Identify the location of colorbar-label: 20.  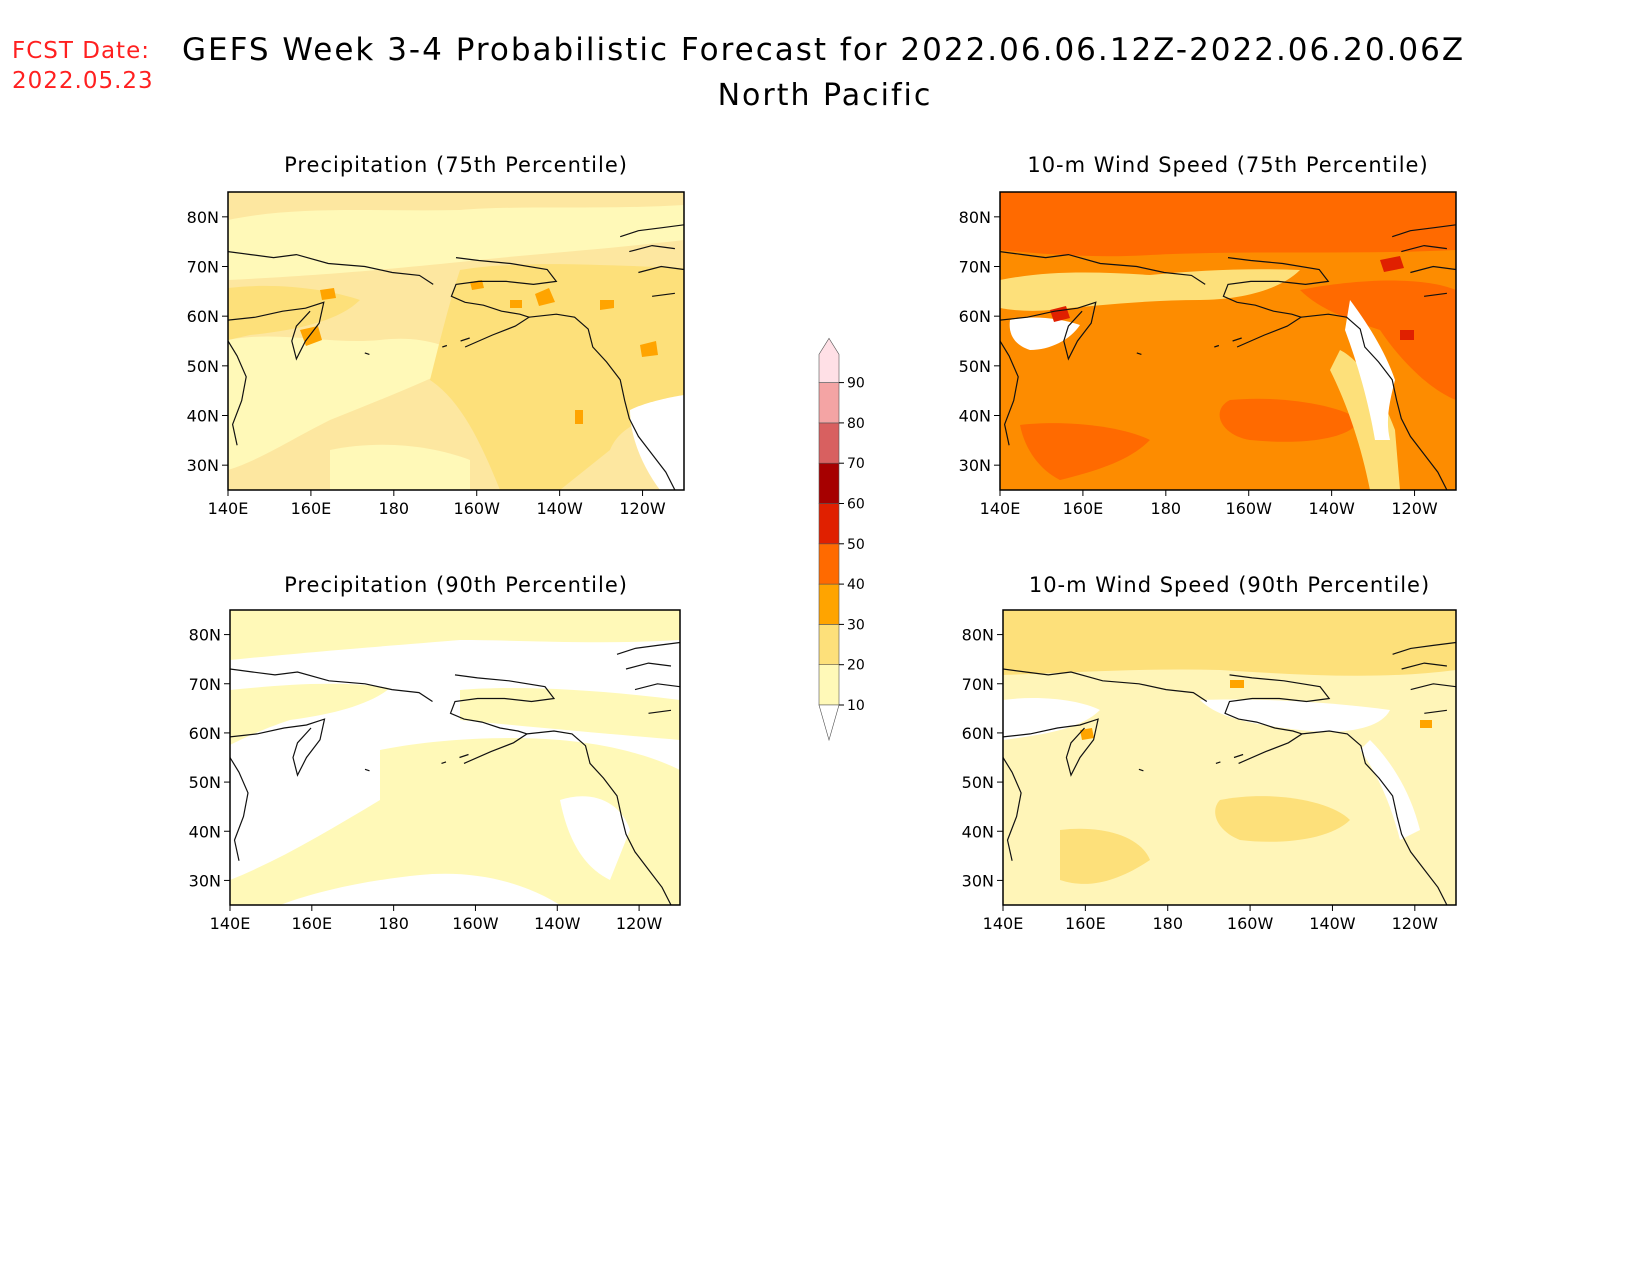
(856, 666).